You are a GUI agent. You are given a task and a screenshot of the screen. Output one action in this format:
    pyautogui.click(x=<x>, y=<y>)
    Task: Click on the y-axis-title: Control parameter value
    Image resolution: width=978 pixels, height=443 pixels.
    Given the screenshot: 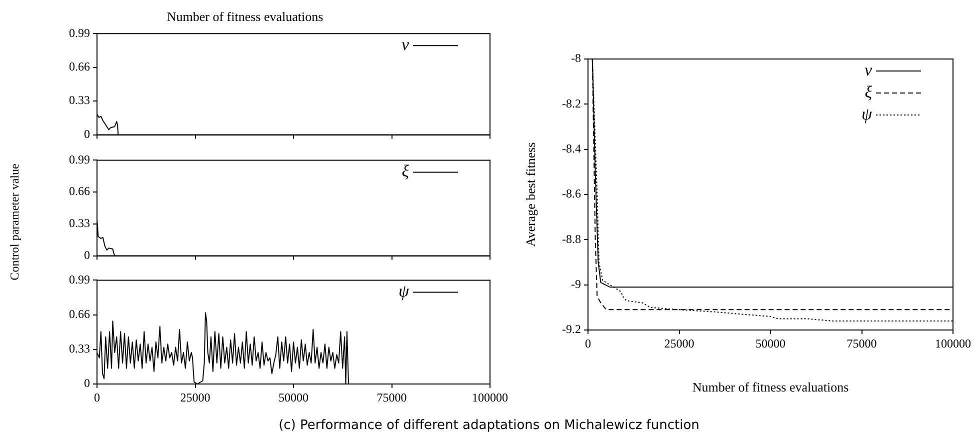 What is the action you would take?
    pyautogui.click(x=15, y=222)
    